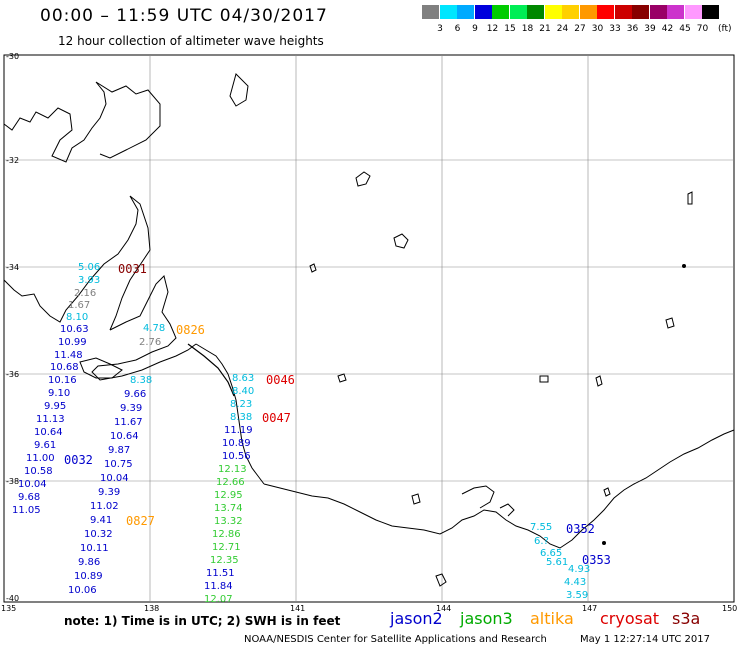  I want to click on lat-label: -30, so click(13, 56).